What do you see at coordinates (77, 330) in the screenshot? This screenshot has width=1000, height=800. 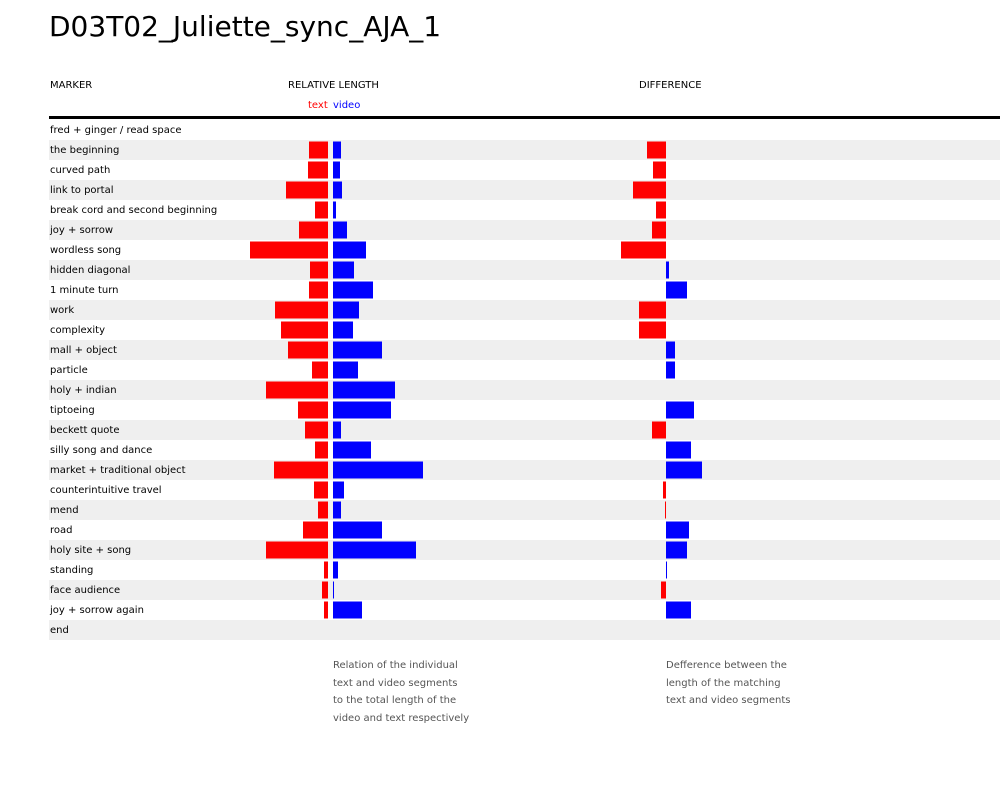 I see `marker-label: complexity` at bounding box center [77, 330].